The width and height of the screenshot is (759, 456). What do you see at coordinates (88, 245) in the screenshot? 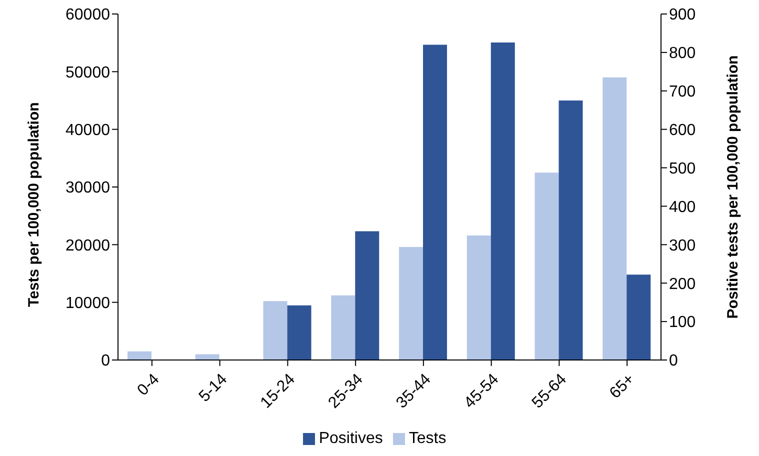
I see `y-tick-label: 20000` at bounding box center [88, 245].